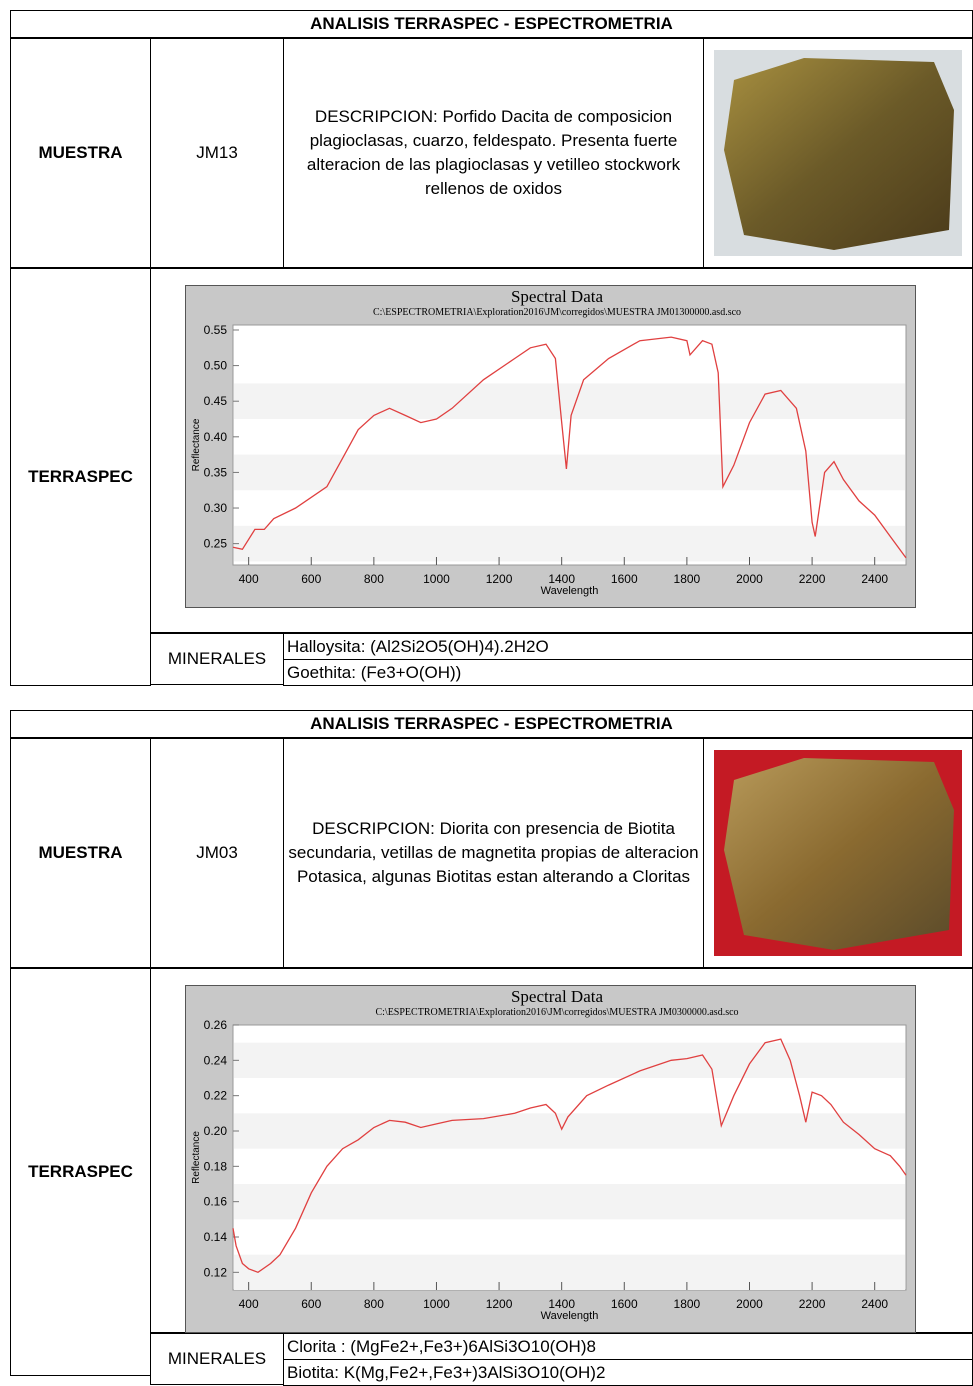  Describe the element at coordinates (216, 330) in the screenshot. I see `y-tick-label: 0.55` at that location.